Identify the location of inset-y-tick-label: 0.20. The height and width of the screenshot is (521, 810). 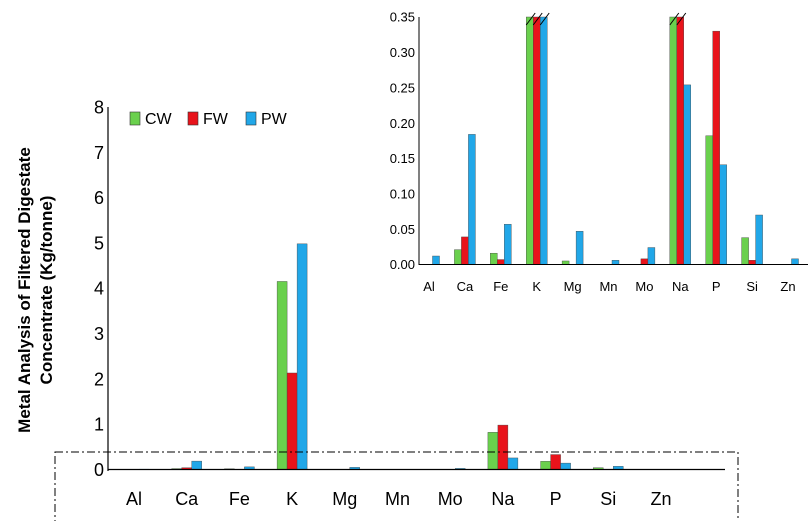
(402, 123).